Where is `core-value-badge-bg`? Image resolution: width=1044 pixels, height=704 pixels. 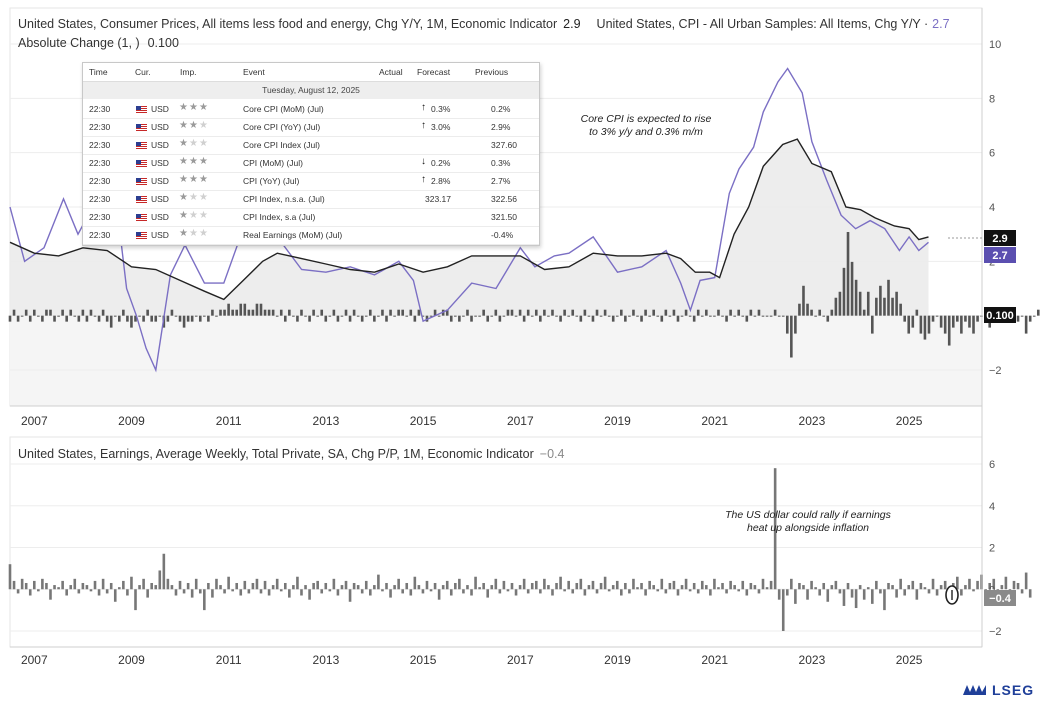
core-value-badge-bg is located at coordinates (1000, 238).